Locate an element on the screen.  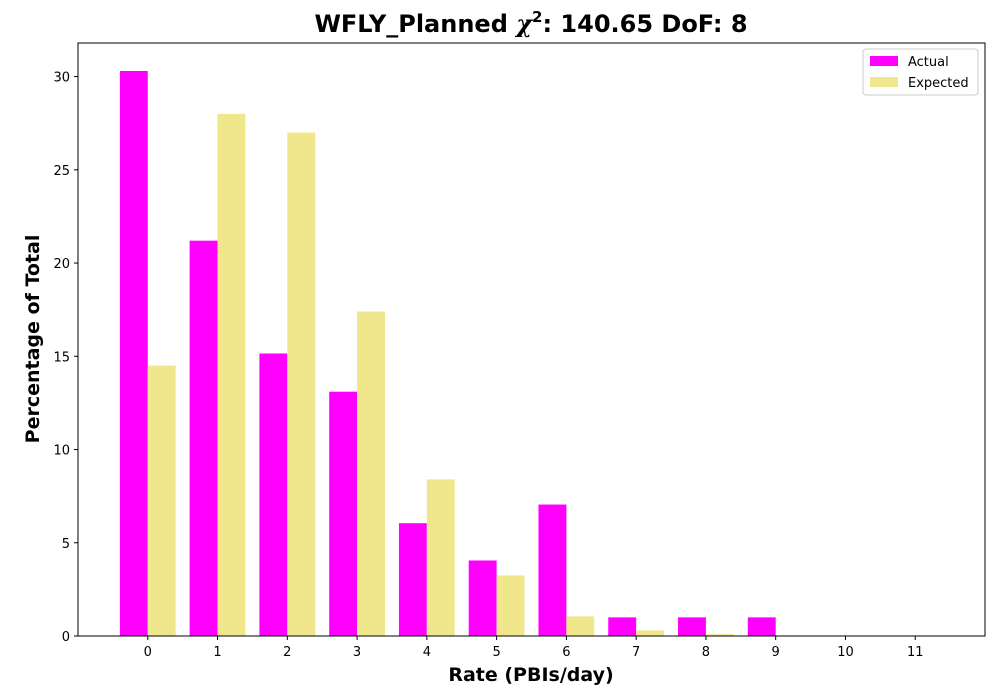
y-axis-ticks: 0 5 10 15 20 25 30 is located at coordinates (65, 358).